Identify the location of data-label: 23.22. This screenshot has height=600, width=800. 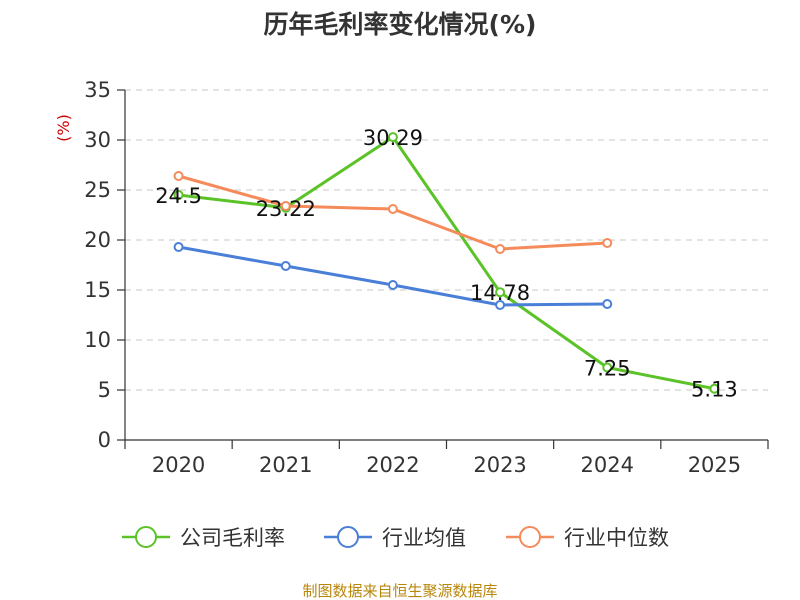
(286, 209).